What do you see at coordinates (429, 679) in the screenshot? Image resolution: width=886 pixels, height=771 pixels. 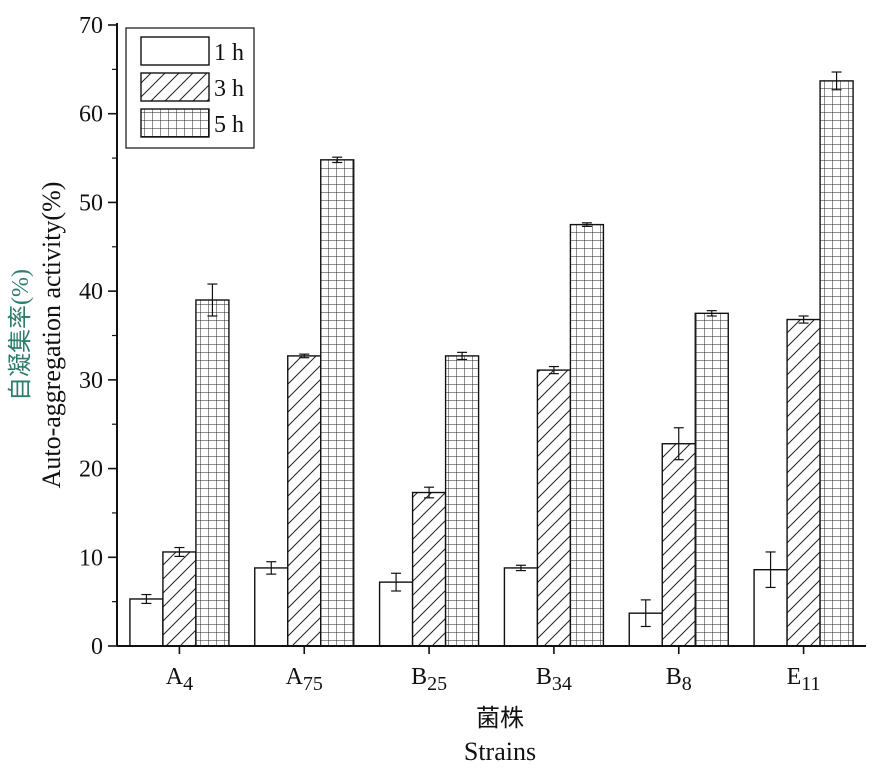 I see `x-tick-label: B25` at bounding box center [429, 679].